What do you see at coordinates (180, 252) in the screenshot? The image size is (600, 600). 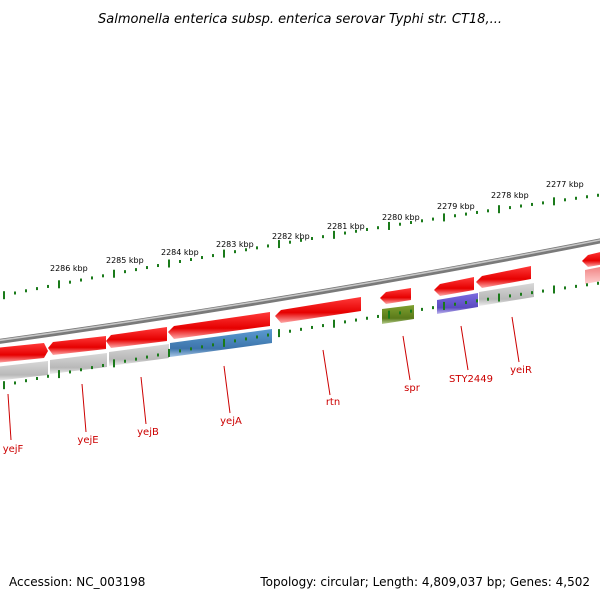 I see `kbp-label-2284: 2284 kbp` at bounding box center [180, 252].